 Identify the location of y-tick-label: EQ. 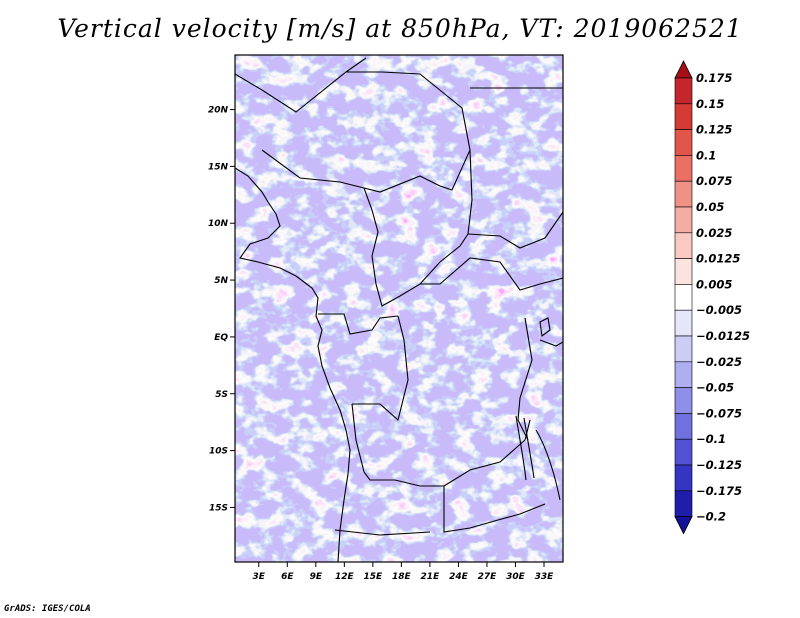
(221, 338).